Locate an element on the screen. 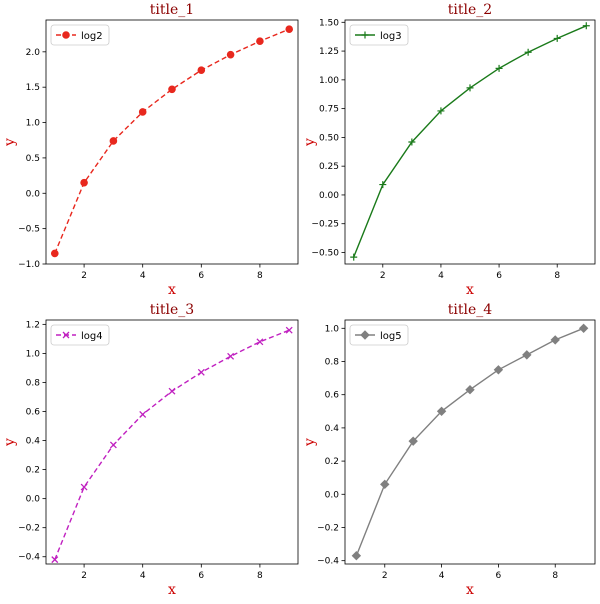 This screenshot has width=600, height=604. y-tick-label: 2.0 is located at coordinates (33, 53).